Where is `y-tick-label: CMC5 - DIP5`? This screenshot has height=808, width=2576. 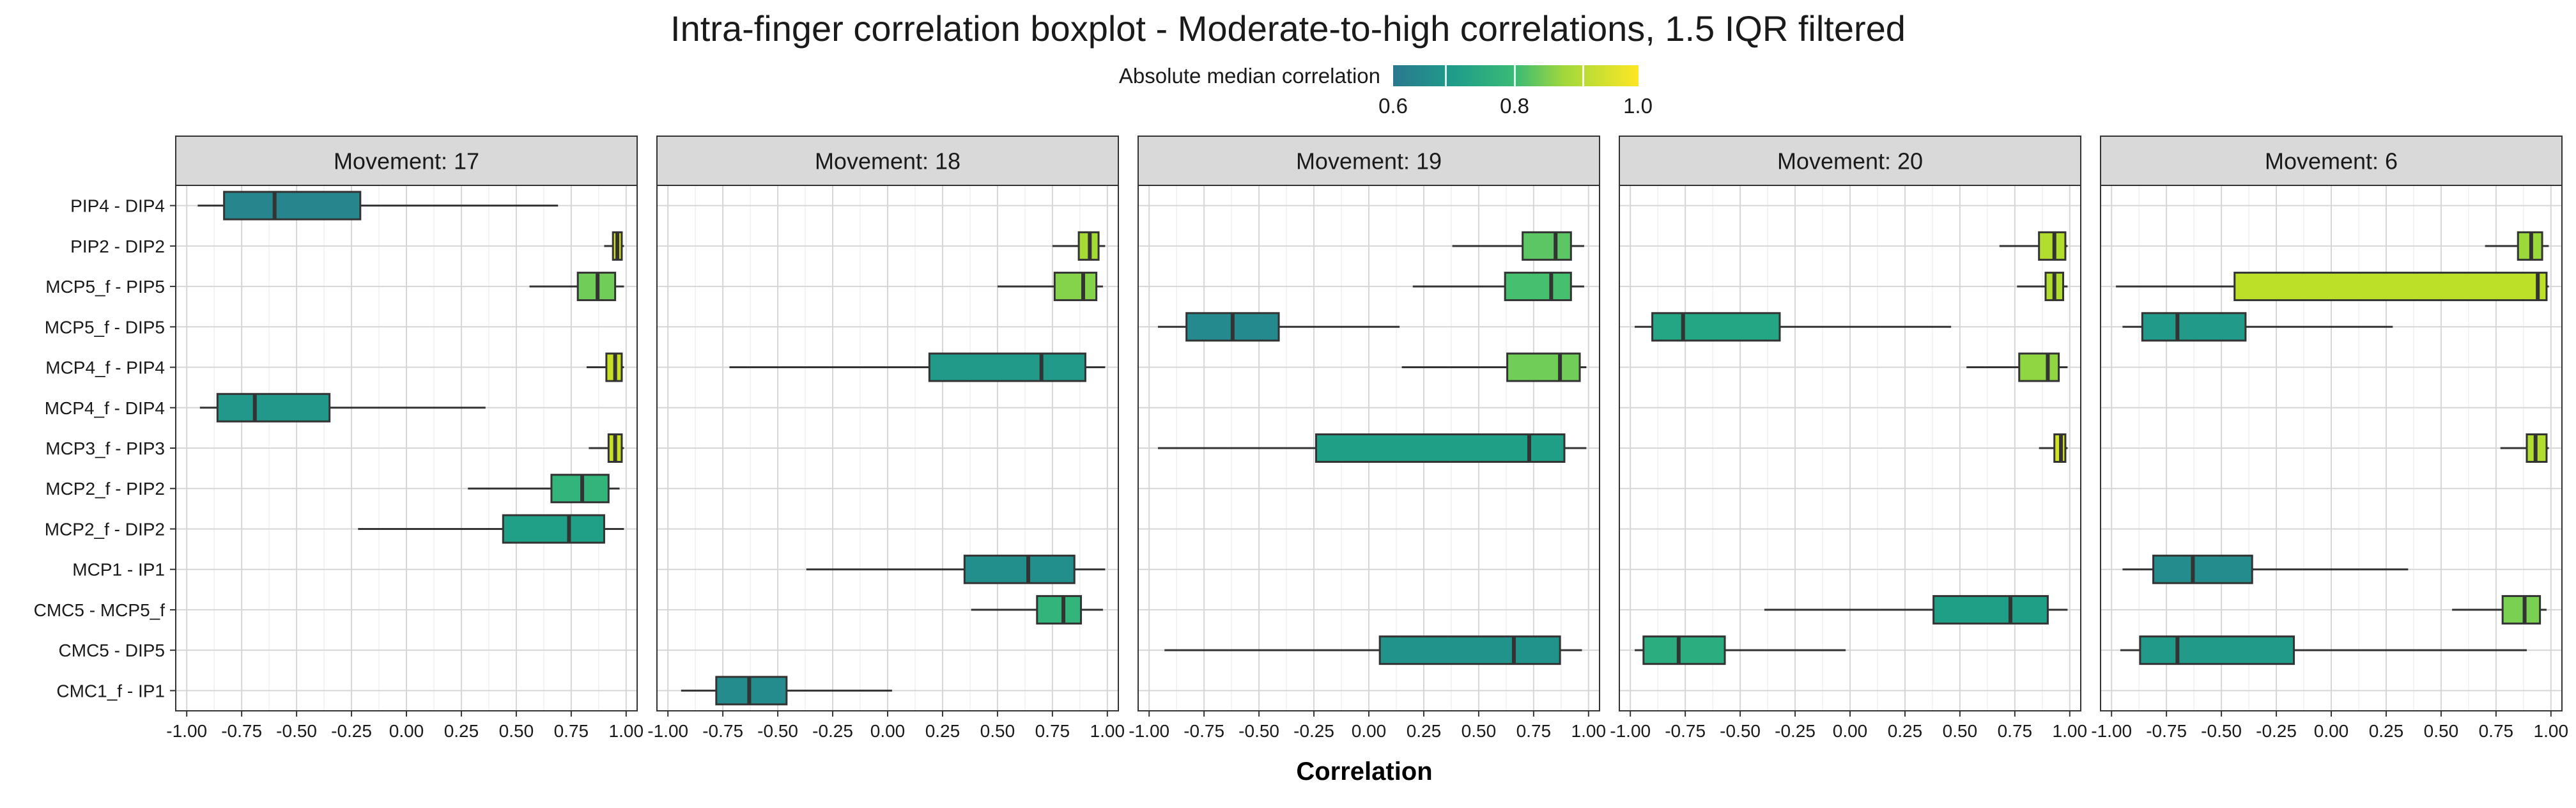
y-tick-label: CMC5 - DIP5 is located at coordinates (112, 650).